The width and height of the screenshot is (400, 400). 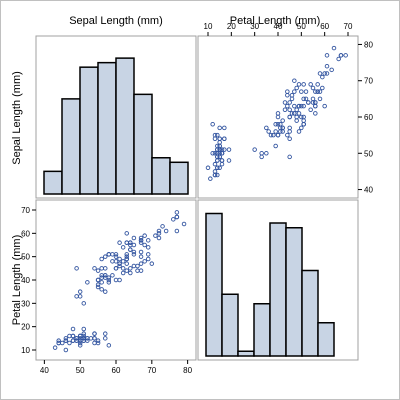 I want to click on left-axis-tick-label: 40, so click(x=25, y=280).